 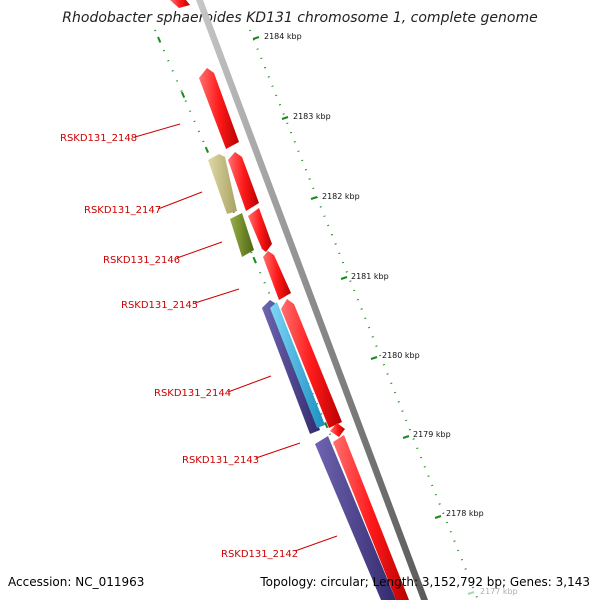 What do you see at coordinates (192, 393) in the screenshot?
I see `gene-label-text: RSKD131_2144` at bounding box center [192, 393].